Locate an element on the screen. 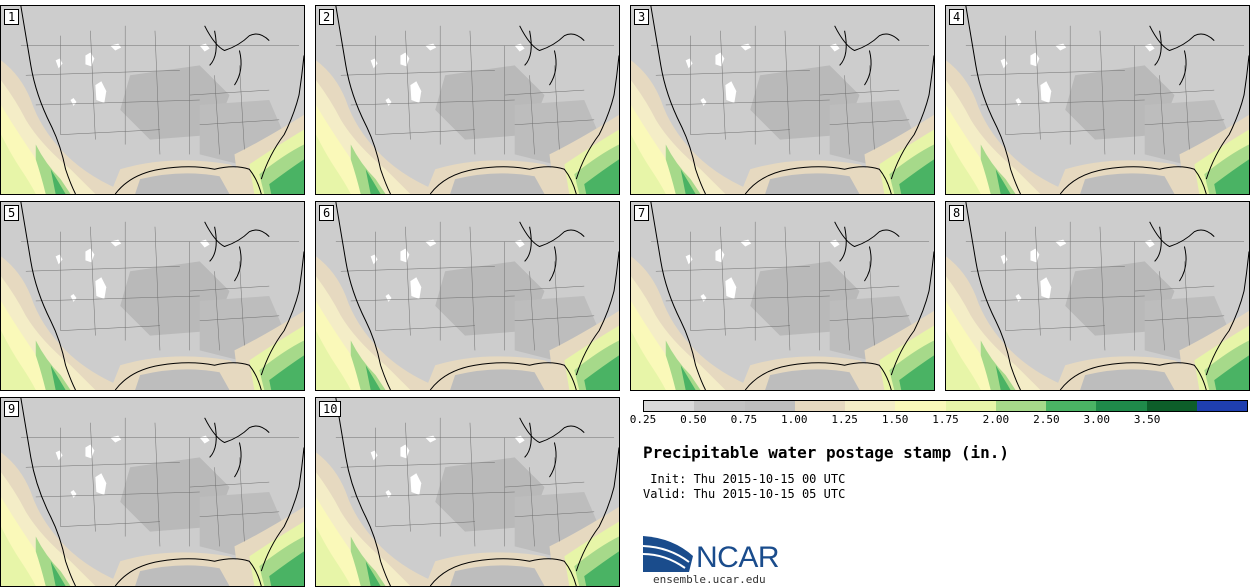 The height and width of the screenshot is (588, 1260). member-panel-9: 9 is located at coordinates (152, 492).